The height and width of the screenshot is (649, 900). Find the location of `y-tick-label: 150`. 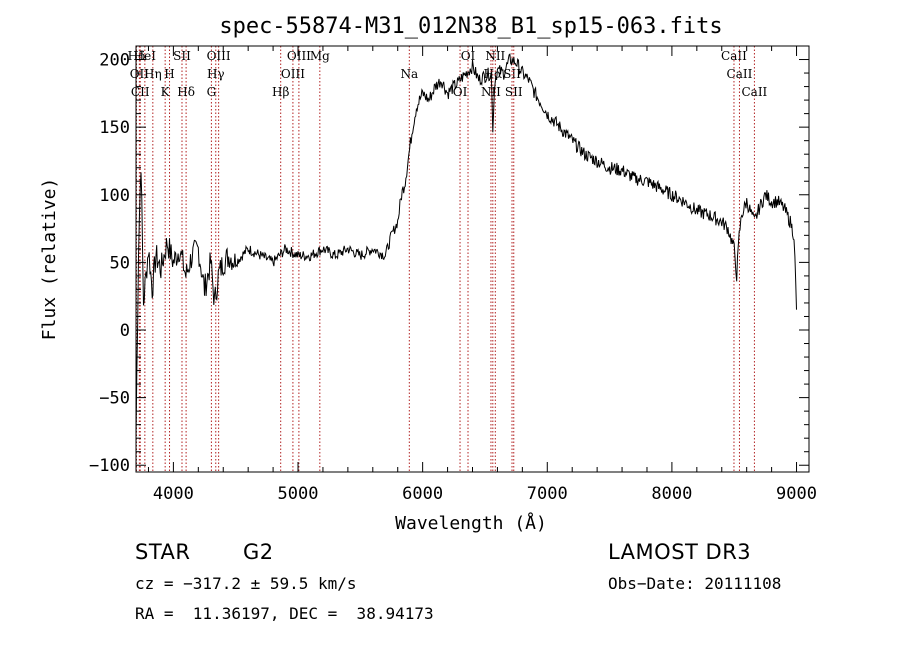

y-tick-label: 150 is located at coordinates (114, 128).